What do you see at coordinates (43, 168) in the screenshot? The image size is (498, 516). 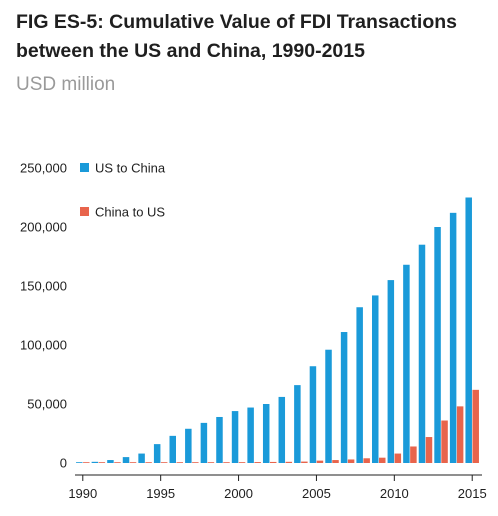 I see `y-tick-label: 250,000` at bounding box center [43, 168].